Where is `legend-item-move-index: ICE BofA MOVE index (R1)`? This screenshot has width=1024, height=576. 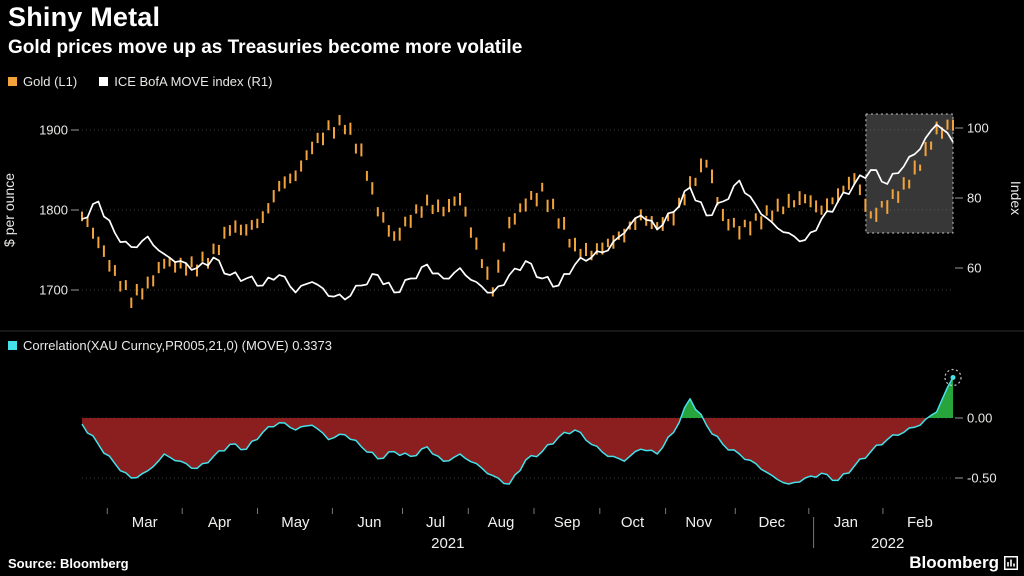 legend-item-move-index: ICE BofA MOVE index (R1) is located at coordinates (185, 81).